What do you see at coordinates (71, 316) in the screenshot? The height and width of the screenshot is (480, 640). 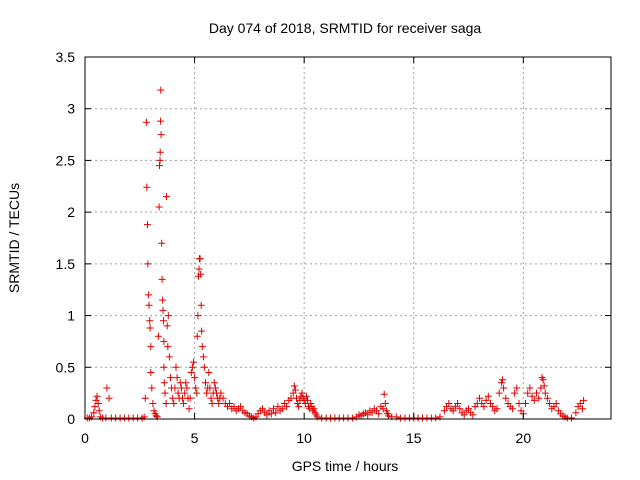 I see `y-tick-label: 1` at bounding box center [71, 316].